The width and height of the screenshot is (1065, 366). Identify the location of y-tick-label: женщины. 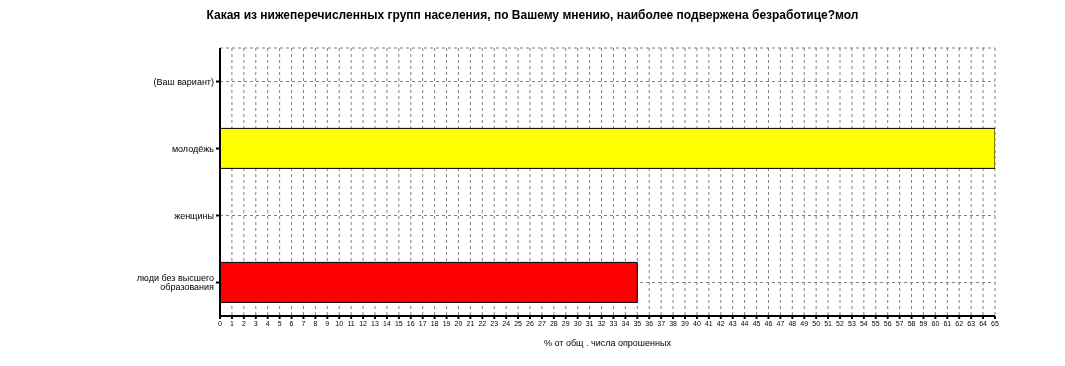
(194, 215).